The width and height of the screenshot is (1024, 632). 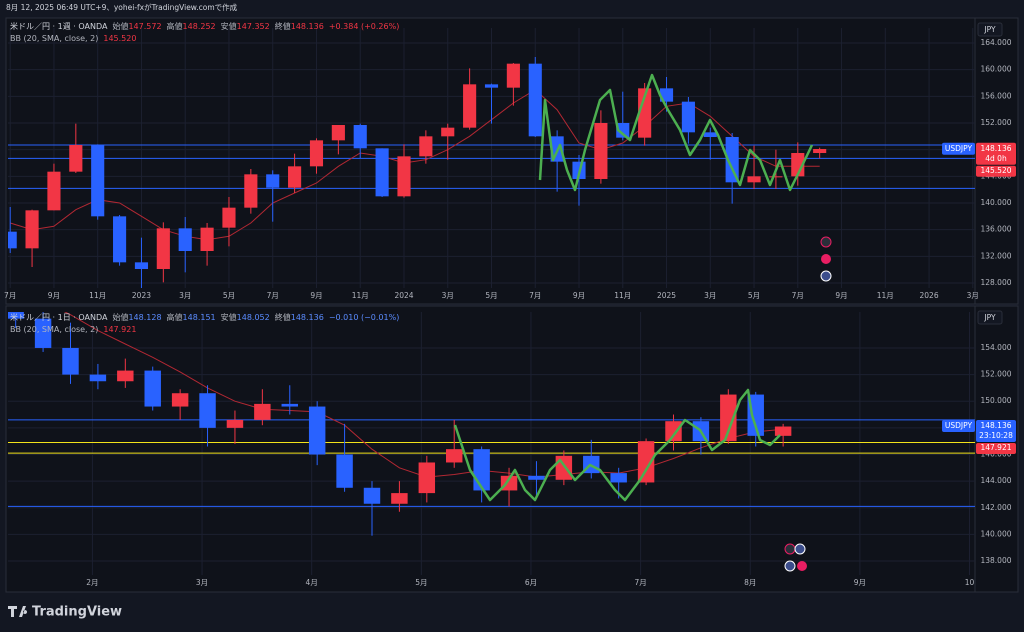 I want to click on y-tick-label: 132.000, so click(x=995, y=255).